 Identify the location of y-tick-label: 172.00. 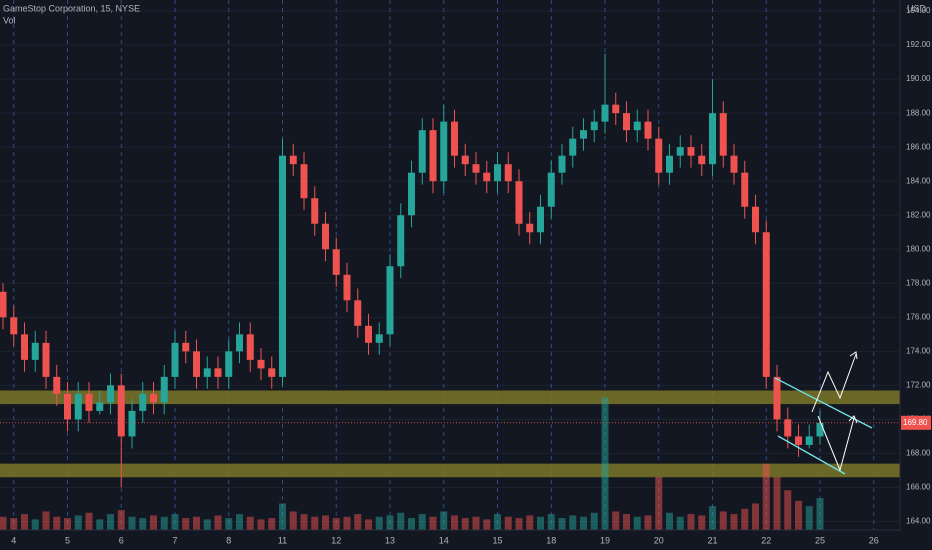
(918, 384).